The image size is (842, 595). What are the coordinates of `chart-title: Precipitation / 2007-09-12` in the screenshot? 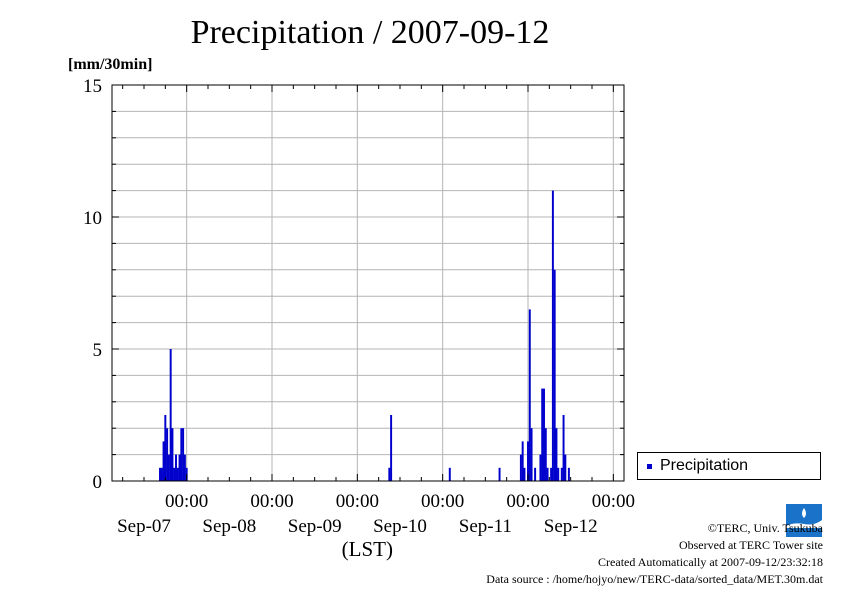 It's located at (370, 32).